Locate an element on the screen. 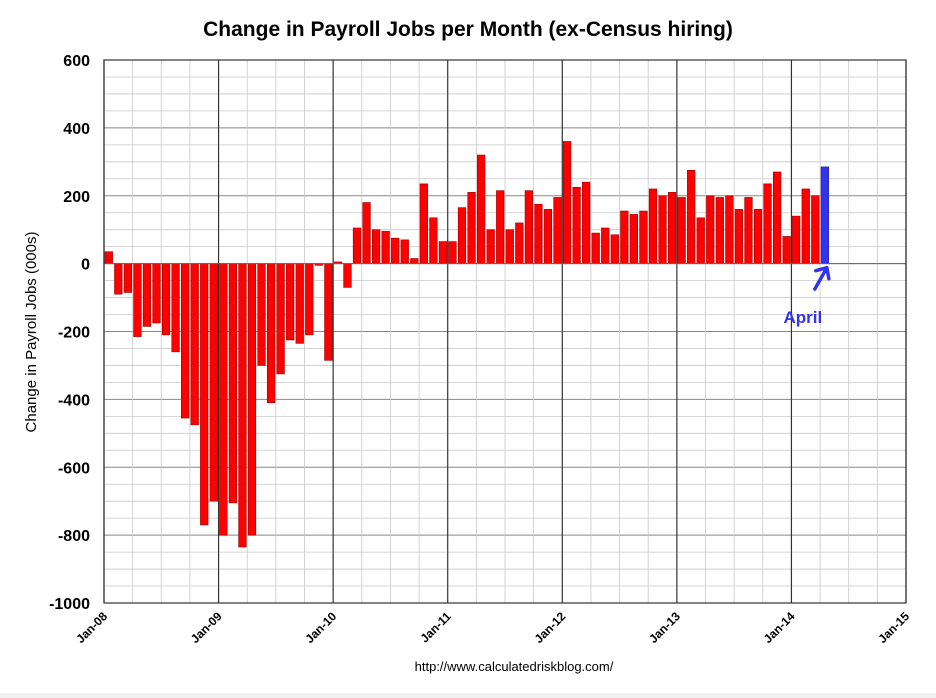 The width and height of the screenshot is (936, 698). y-tick-label: -600 is located at coordinates (74, 468).